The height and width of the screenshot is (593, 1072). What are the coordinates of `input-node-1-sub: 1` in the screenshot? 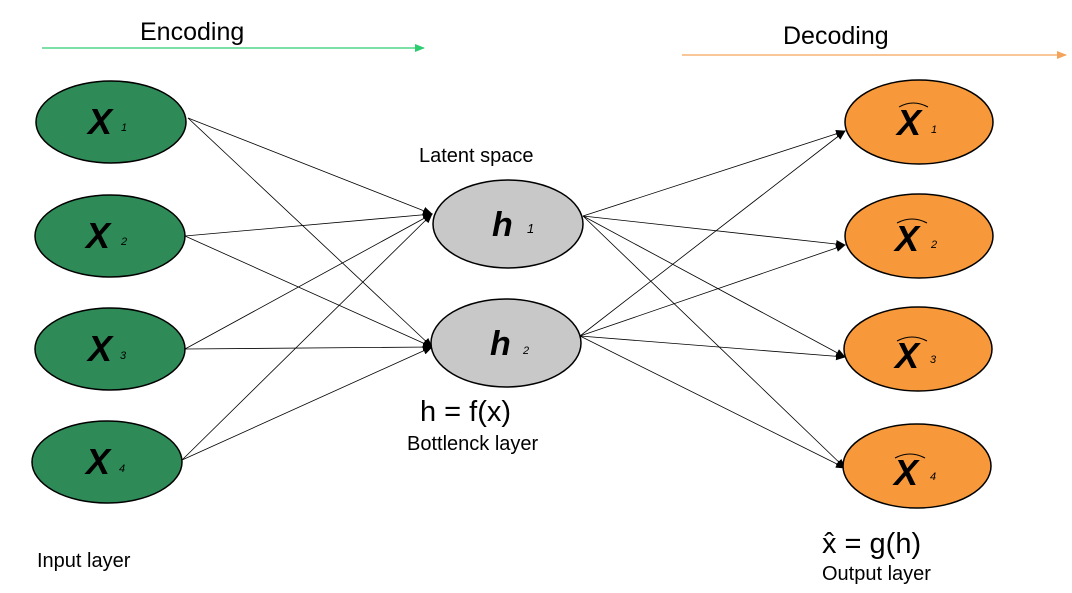 It's located at (124, 128).